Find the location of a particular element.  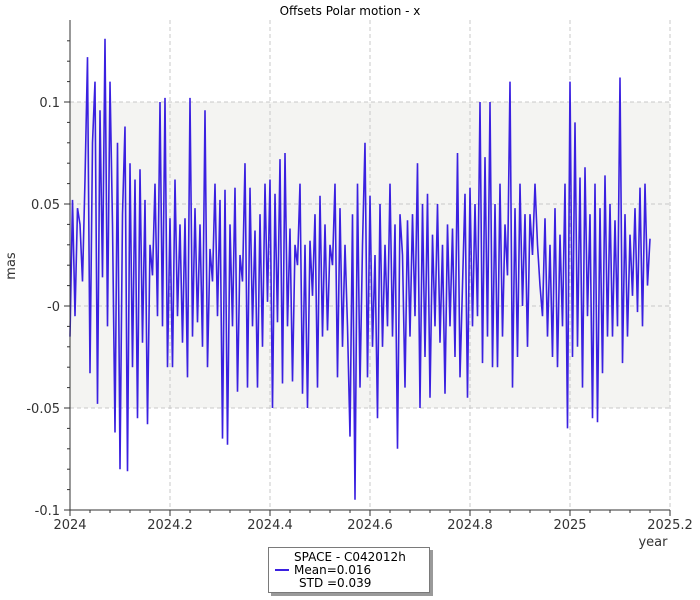

x-axis-title: year is located at coordinates (653, 542).